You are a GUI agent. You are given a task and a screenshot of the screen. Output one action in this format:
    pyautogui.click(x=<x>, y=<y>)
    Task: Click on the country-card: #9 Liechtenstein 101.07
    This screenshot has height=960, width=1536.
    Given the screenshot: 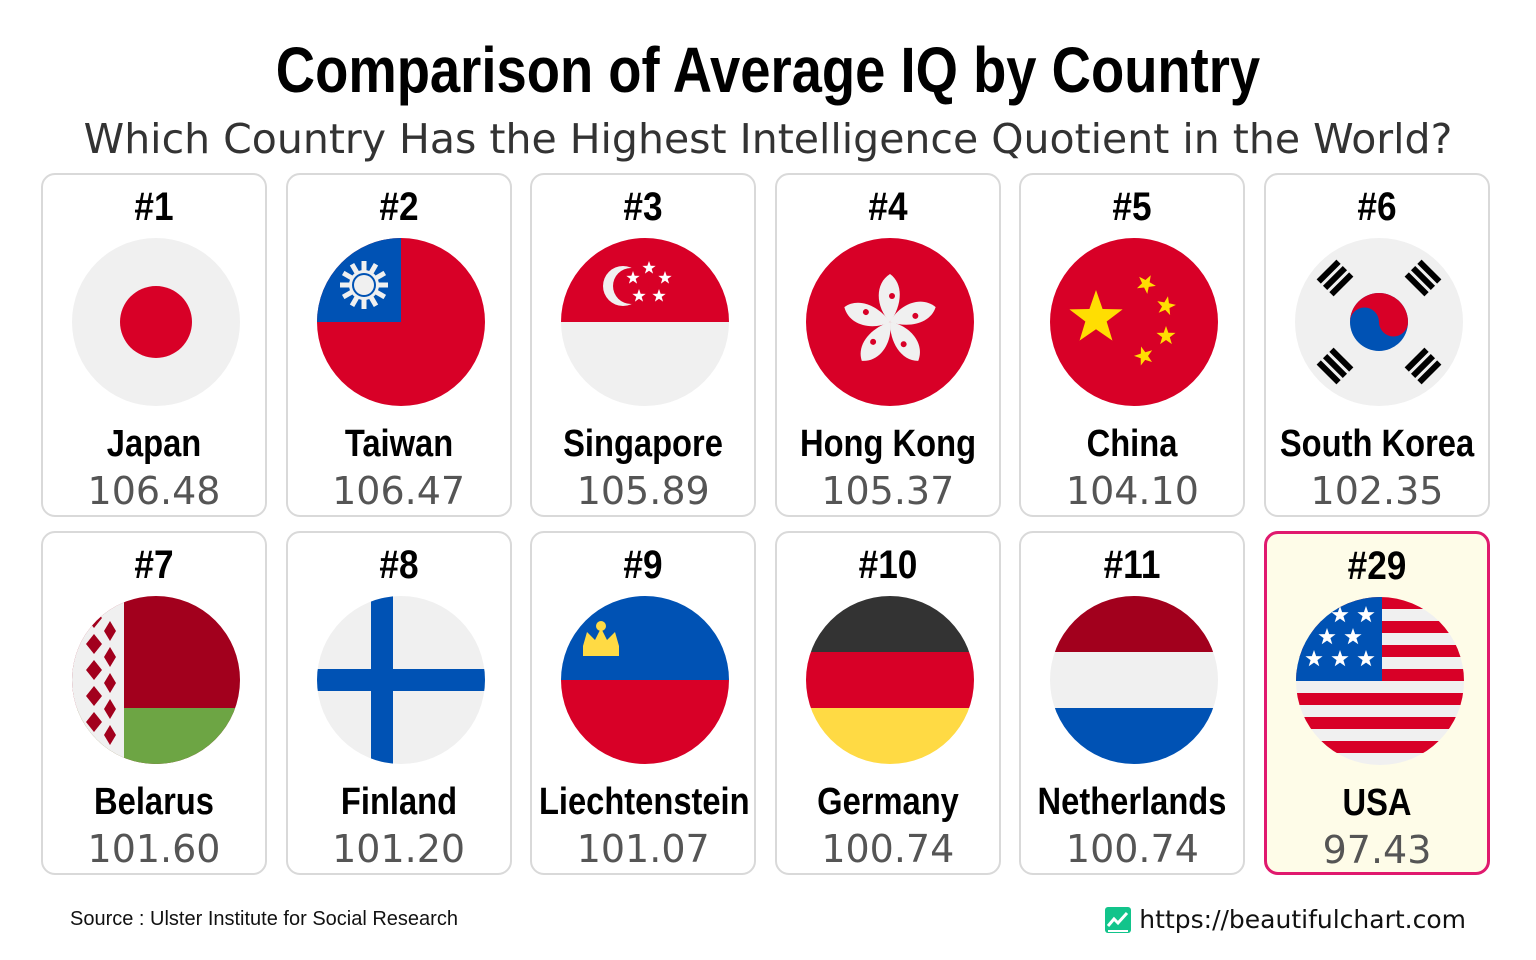 What is the action you would take?
    pyautogui.click(x=643, y=703)
    